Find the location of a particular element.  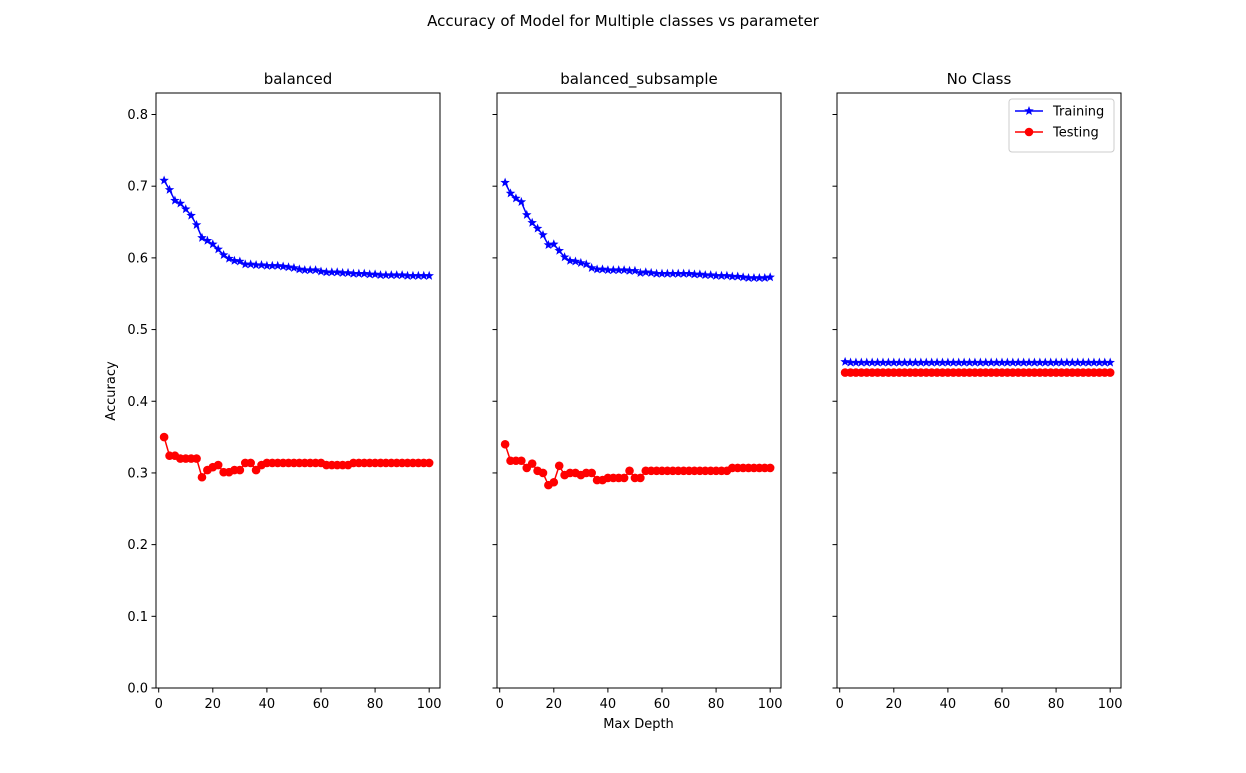

x-tick-label: 0 is located at coordinates (500, 704).